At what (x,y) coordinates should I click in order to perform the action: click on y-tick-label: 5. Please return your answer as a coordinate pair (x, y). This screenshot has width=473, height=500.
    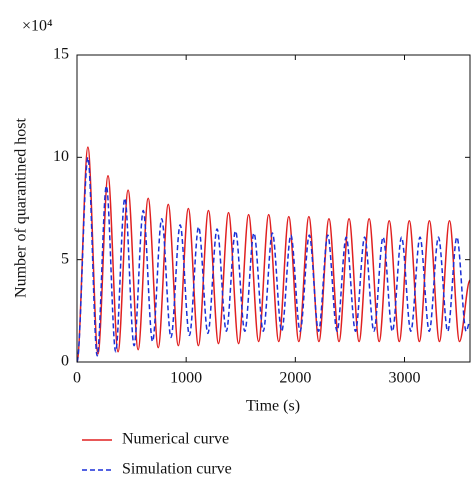
    Looking at the image, I should click on (65, 258).